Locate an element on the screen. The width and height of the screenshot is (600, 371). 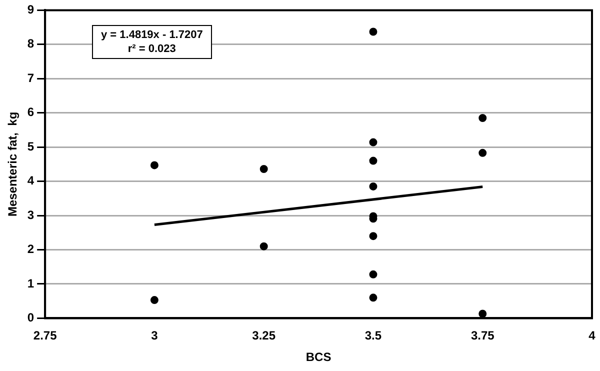
y-tick-label: 5 is located at coordinates (30, 146).